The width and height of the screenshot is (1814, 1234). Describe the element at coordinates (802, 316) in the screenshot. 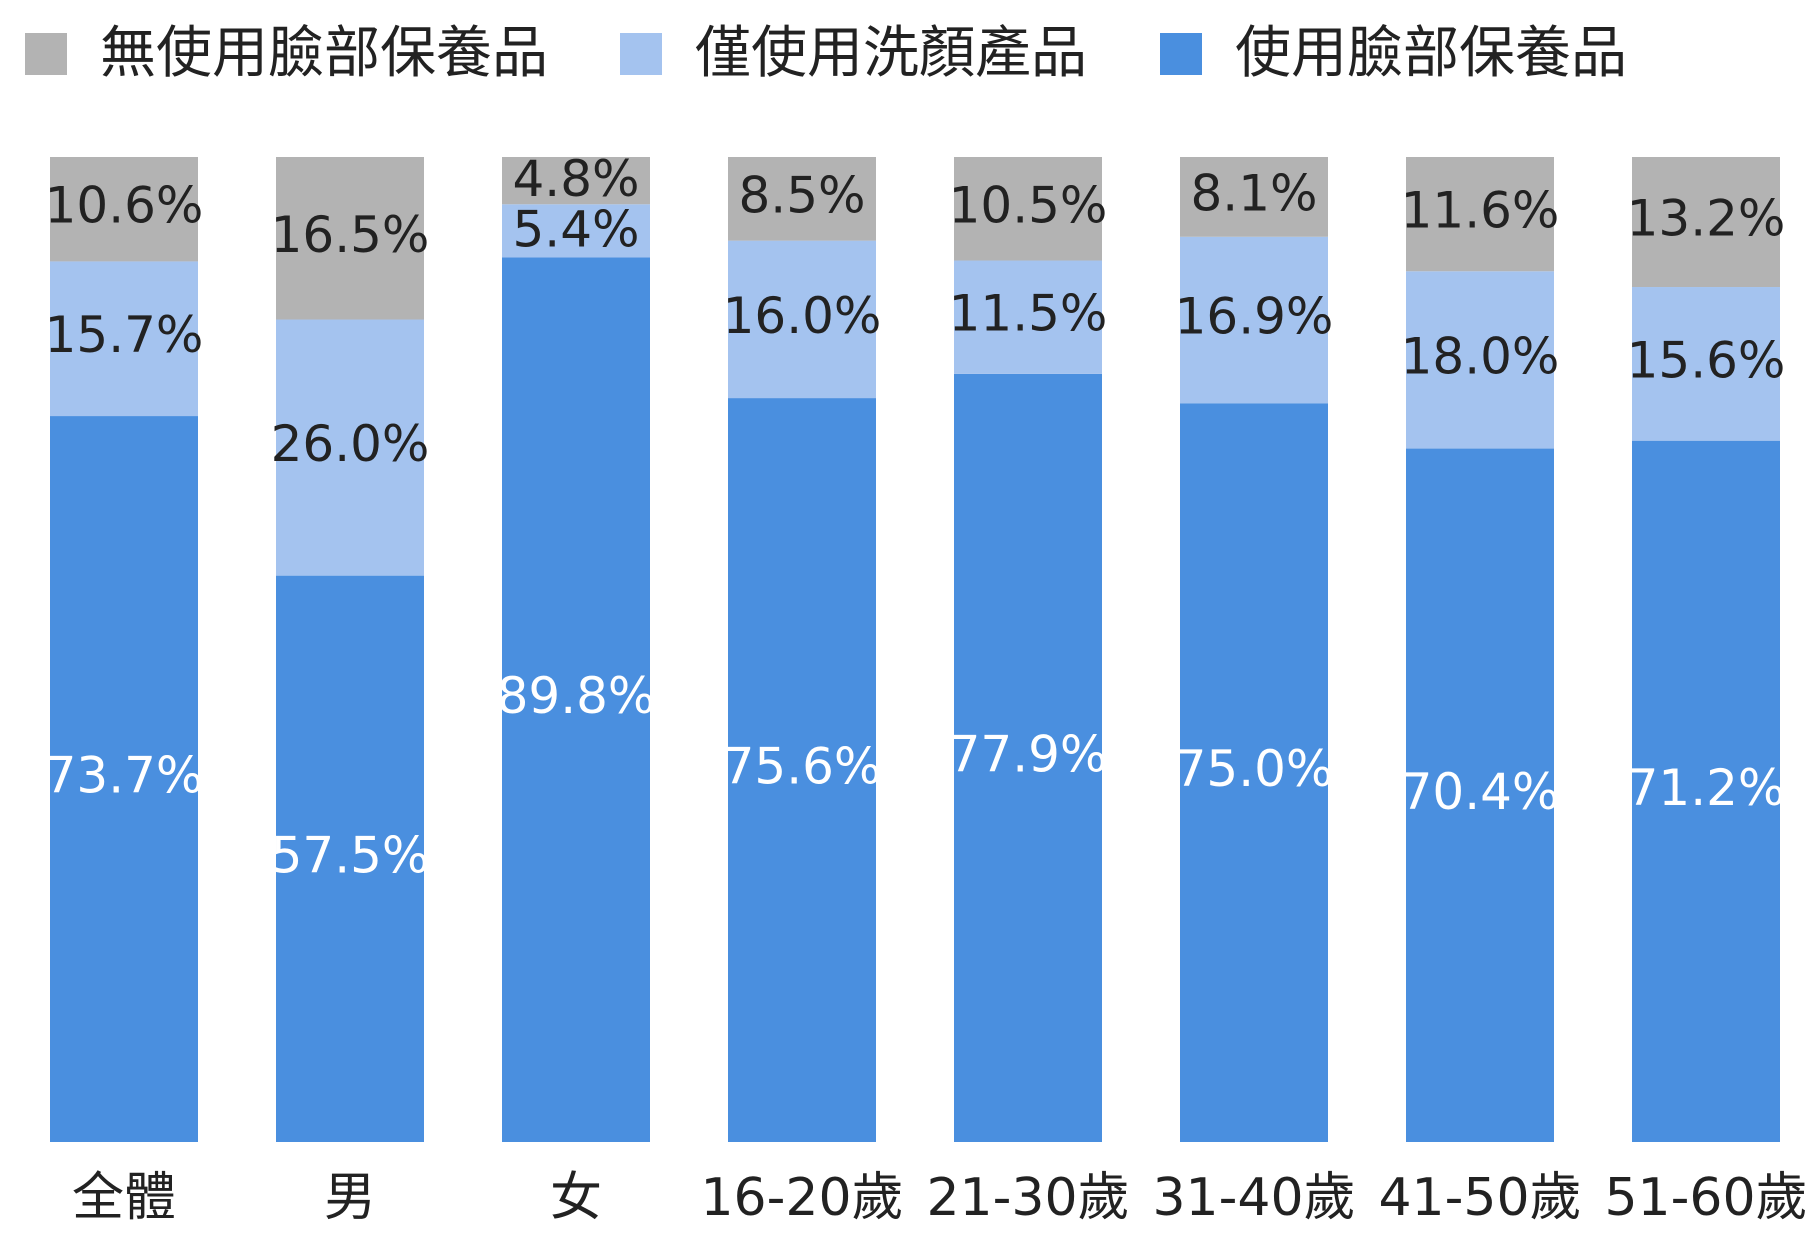

I see `value-label-3-1: 16.0%` at that location.